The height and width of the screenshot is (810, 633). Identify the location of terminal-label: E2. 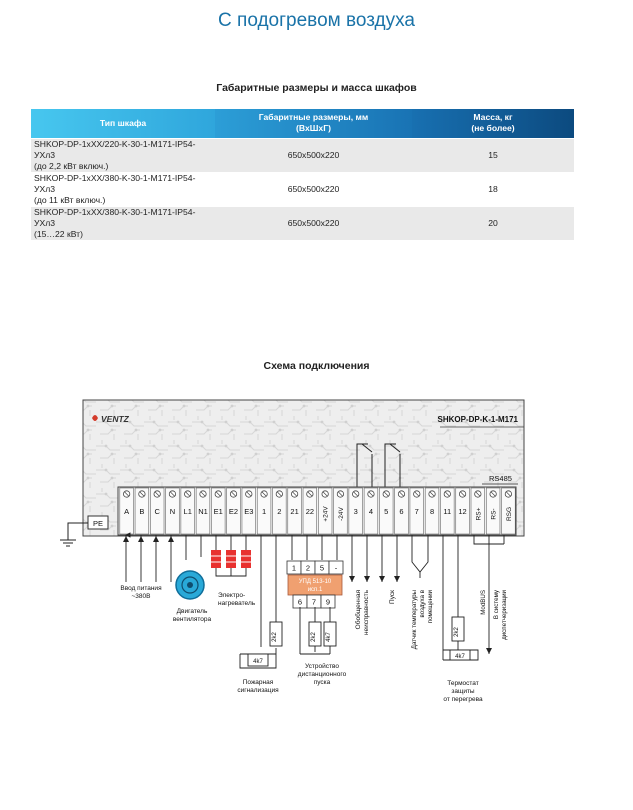
(233, 511).